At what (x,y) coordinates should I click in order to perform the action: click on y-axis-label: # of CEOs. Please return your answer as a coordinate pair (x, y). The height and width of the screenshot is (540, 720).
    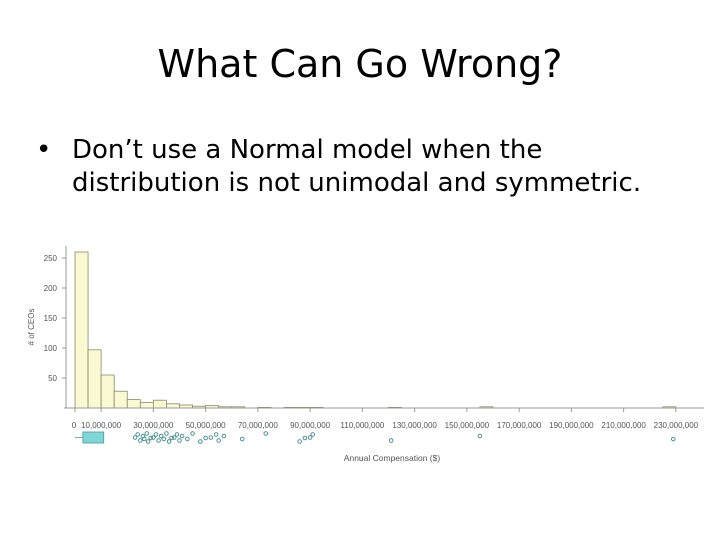
    Looking at the image, I should click on (31, 327).